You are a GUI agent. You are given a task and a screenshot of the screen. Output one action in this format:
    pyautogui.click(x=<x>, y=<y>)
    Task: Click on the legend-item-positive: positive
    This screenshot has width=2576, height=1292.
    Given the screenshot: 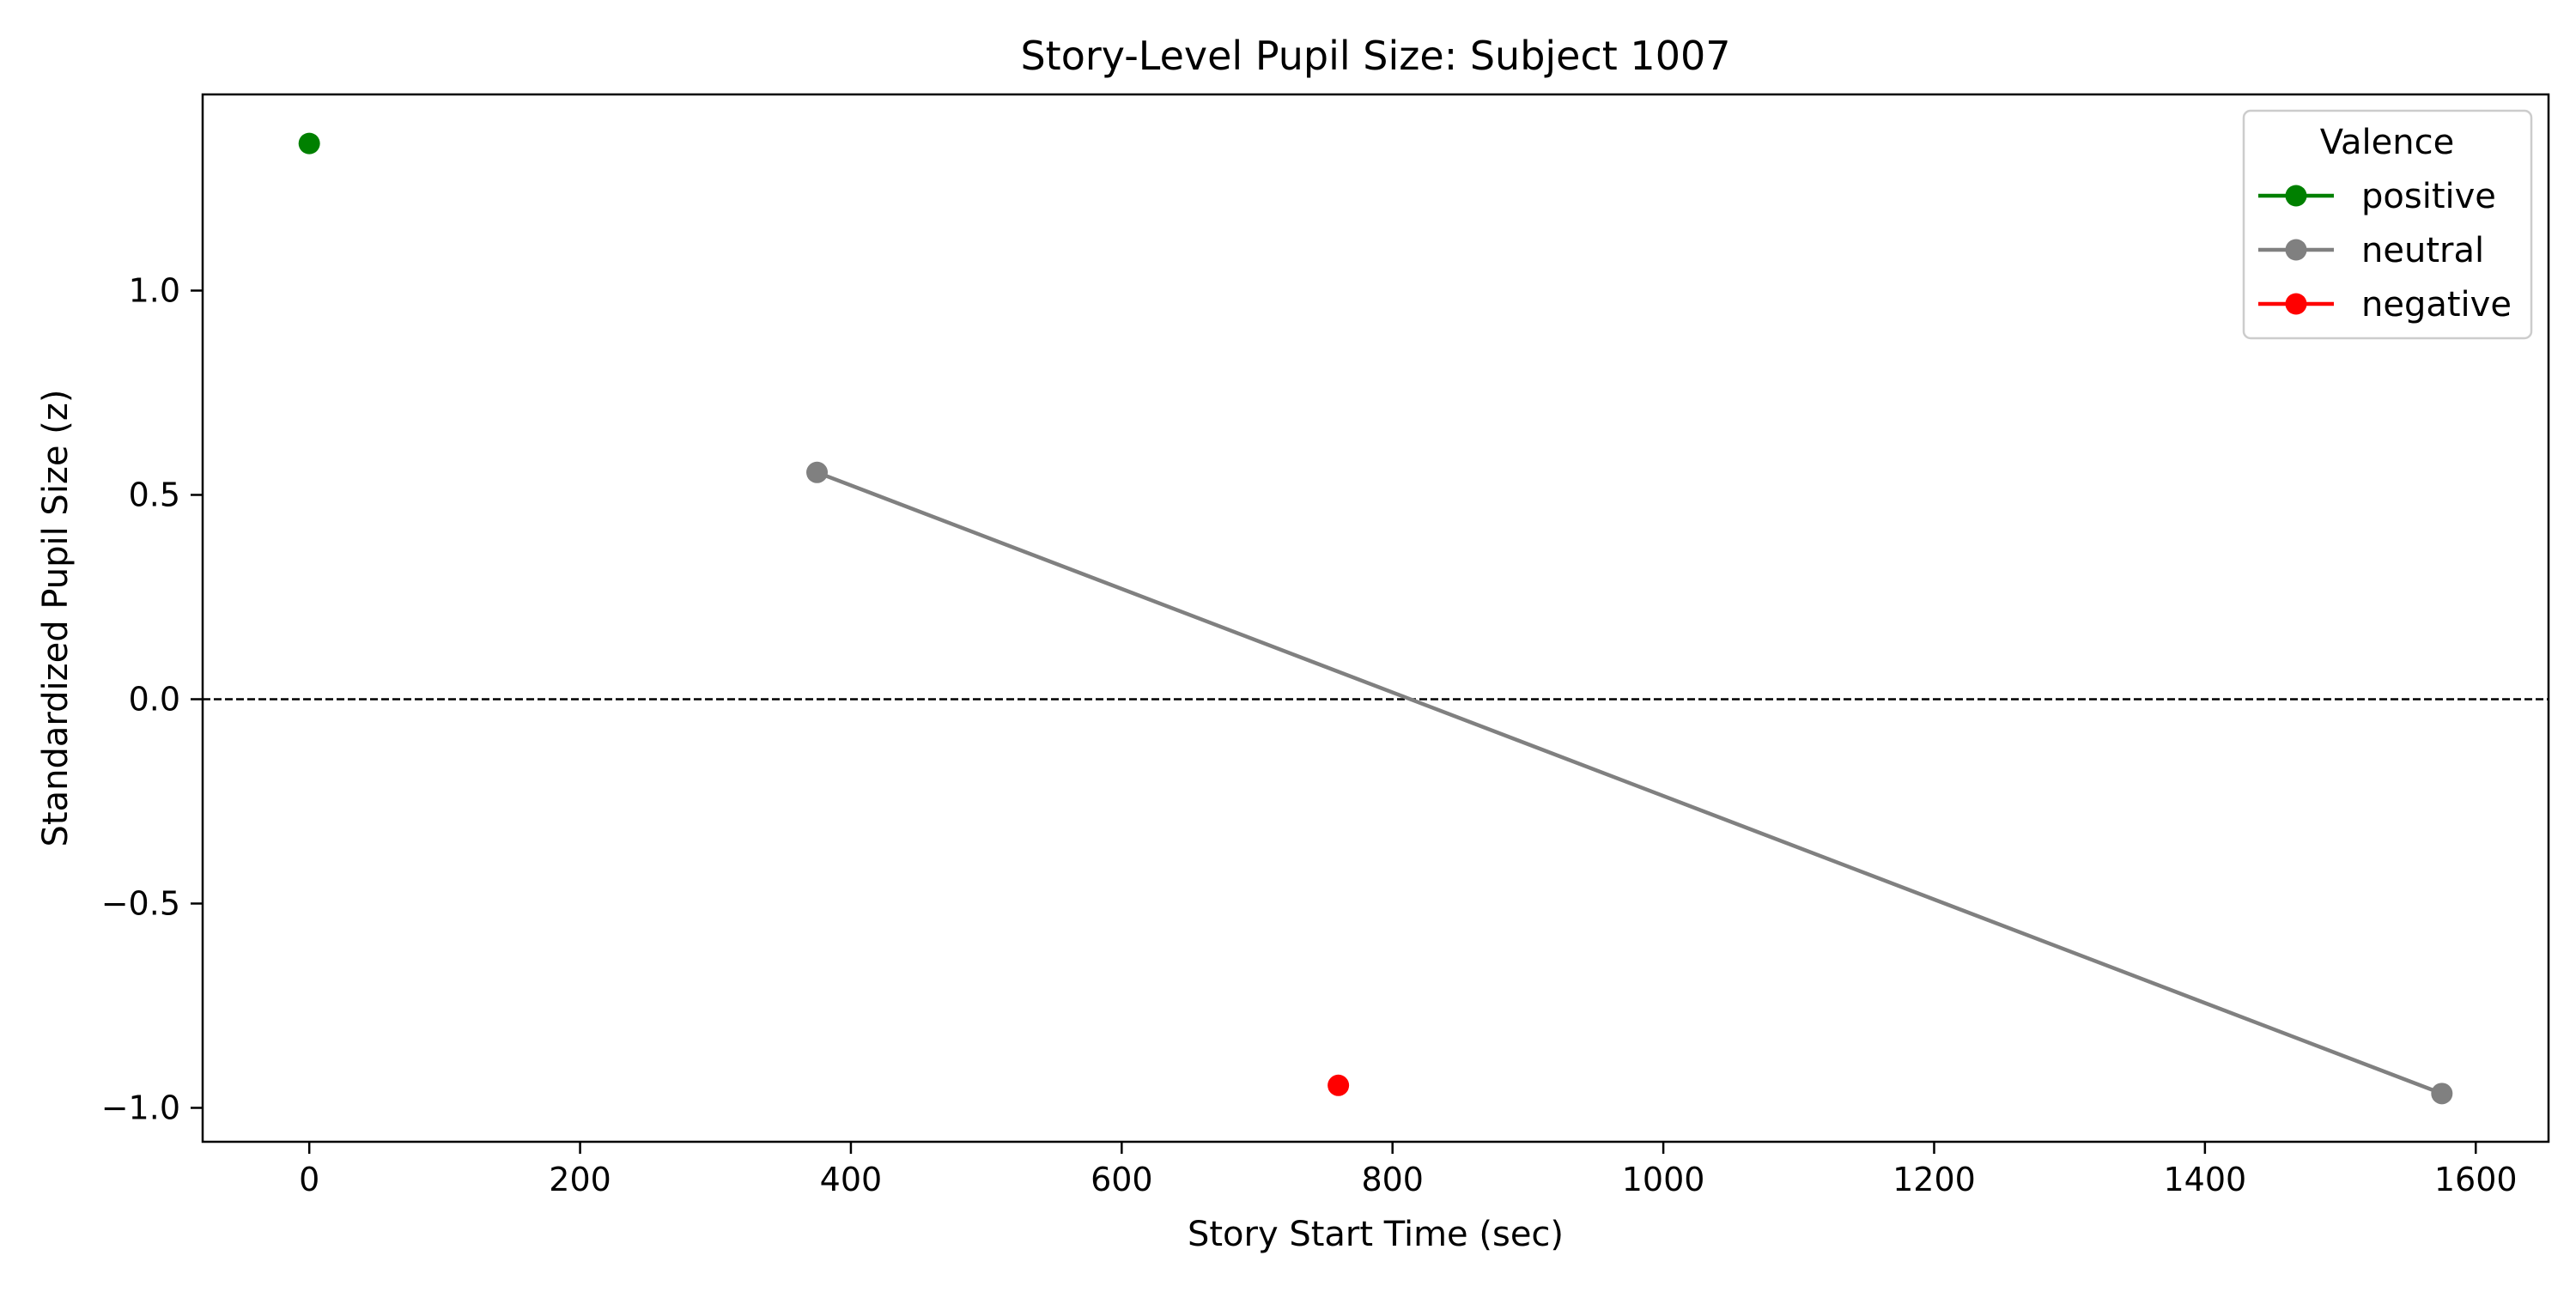 What is the action you would take?
    pyautogui.click(x=2377, y=196)
    